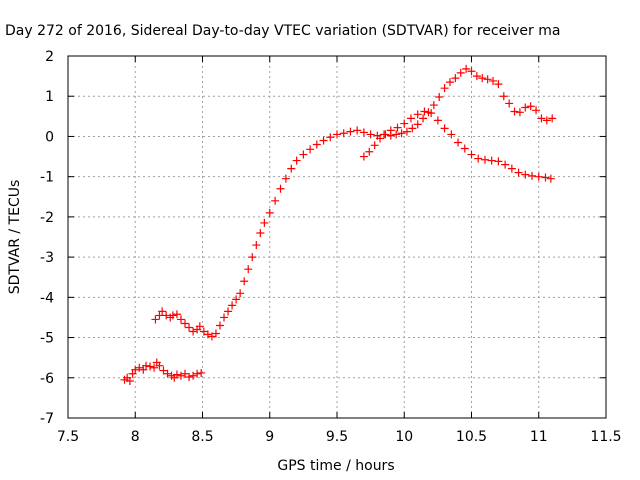 The width and height of the screenshot is (640, 480). I want to click on y-tick-labels: -7 -6 -5 -4 -3 -2 -1 0 1 2, so click(47, 238).